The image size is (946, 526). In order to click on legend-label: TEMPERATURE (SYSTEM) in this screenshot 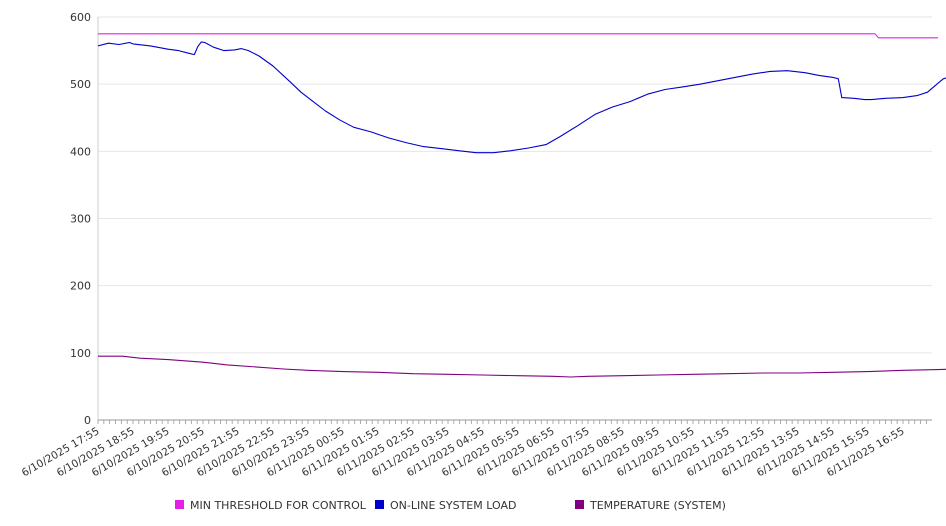, I will do `click(657, 505)`.